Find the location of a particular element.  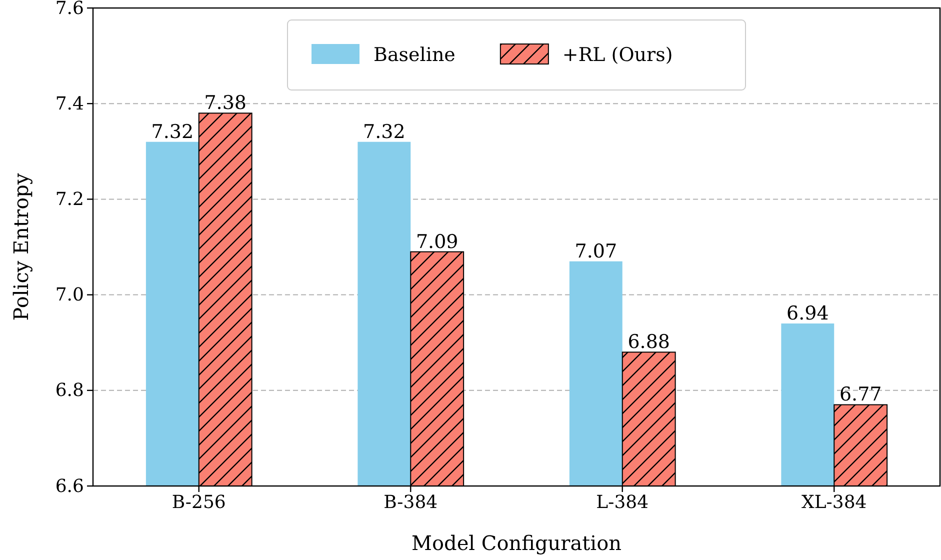

x-tick-label: L-384 is located at coordinates (622, 502).